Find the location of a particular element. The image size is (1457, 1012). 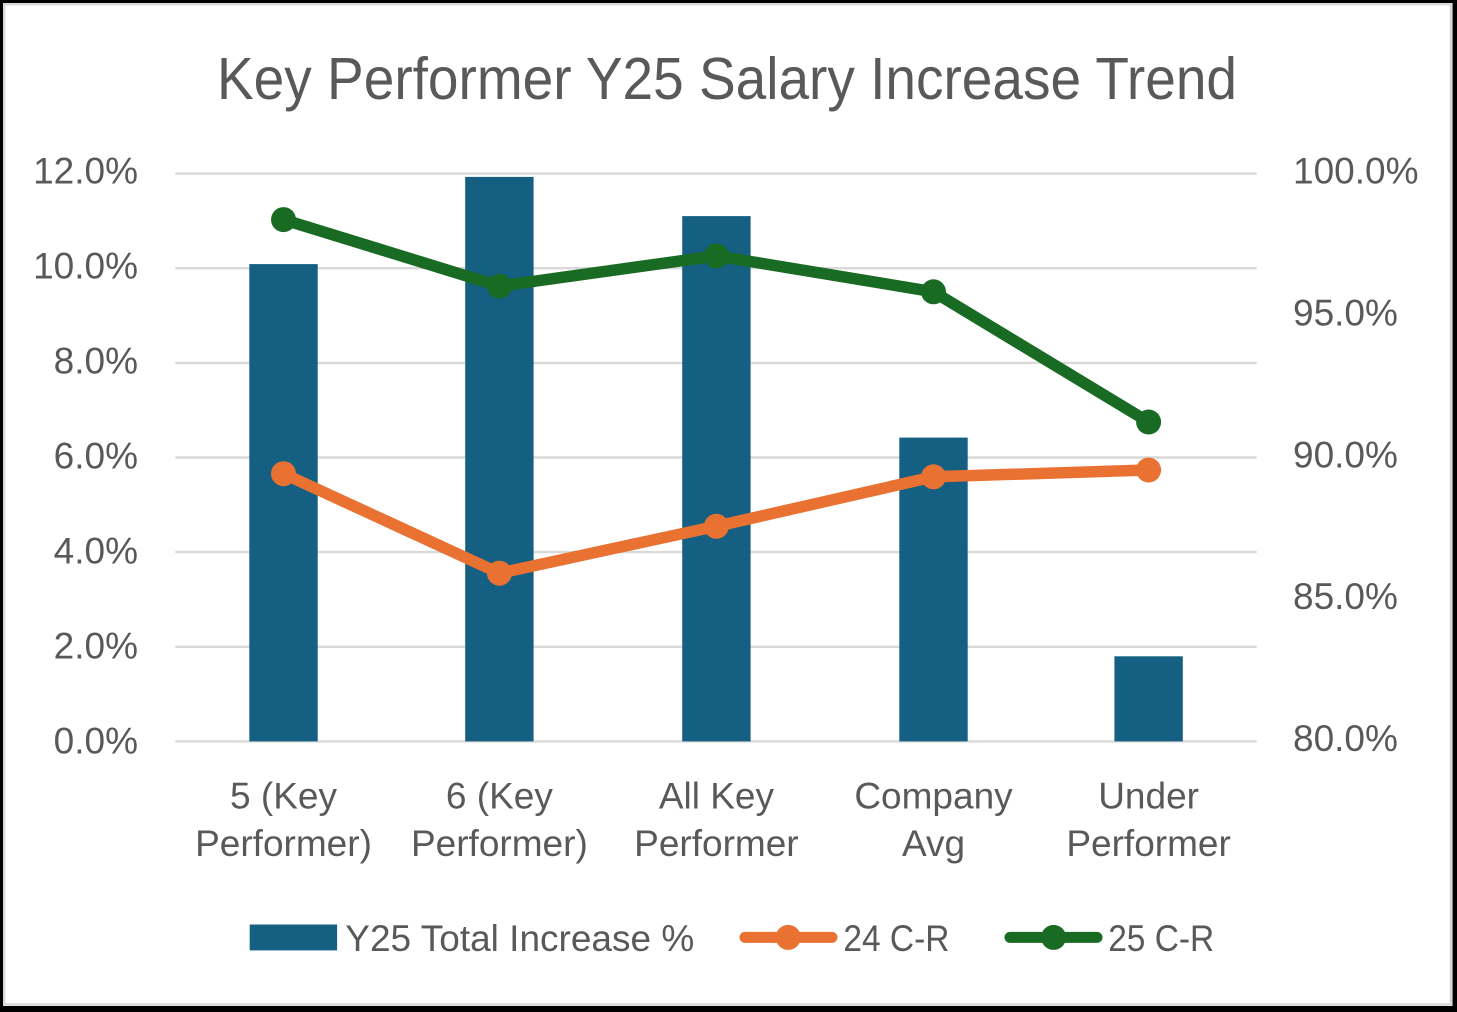

svg-text: All Key is located at coordinates (717, 796).